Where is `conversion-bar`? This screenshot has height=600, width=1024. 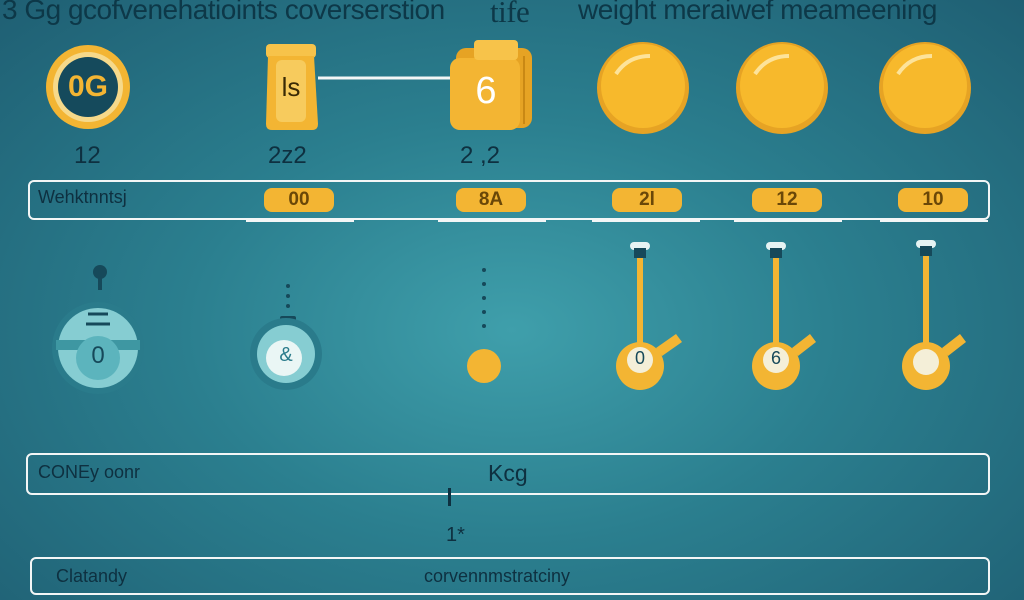
conversion-bar is located at coordinates (508, 474).